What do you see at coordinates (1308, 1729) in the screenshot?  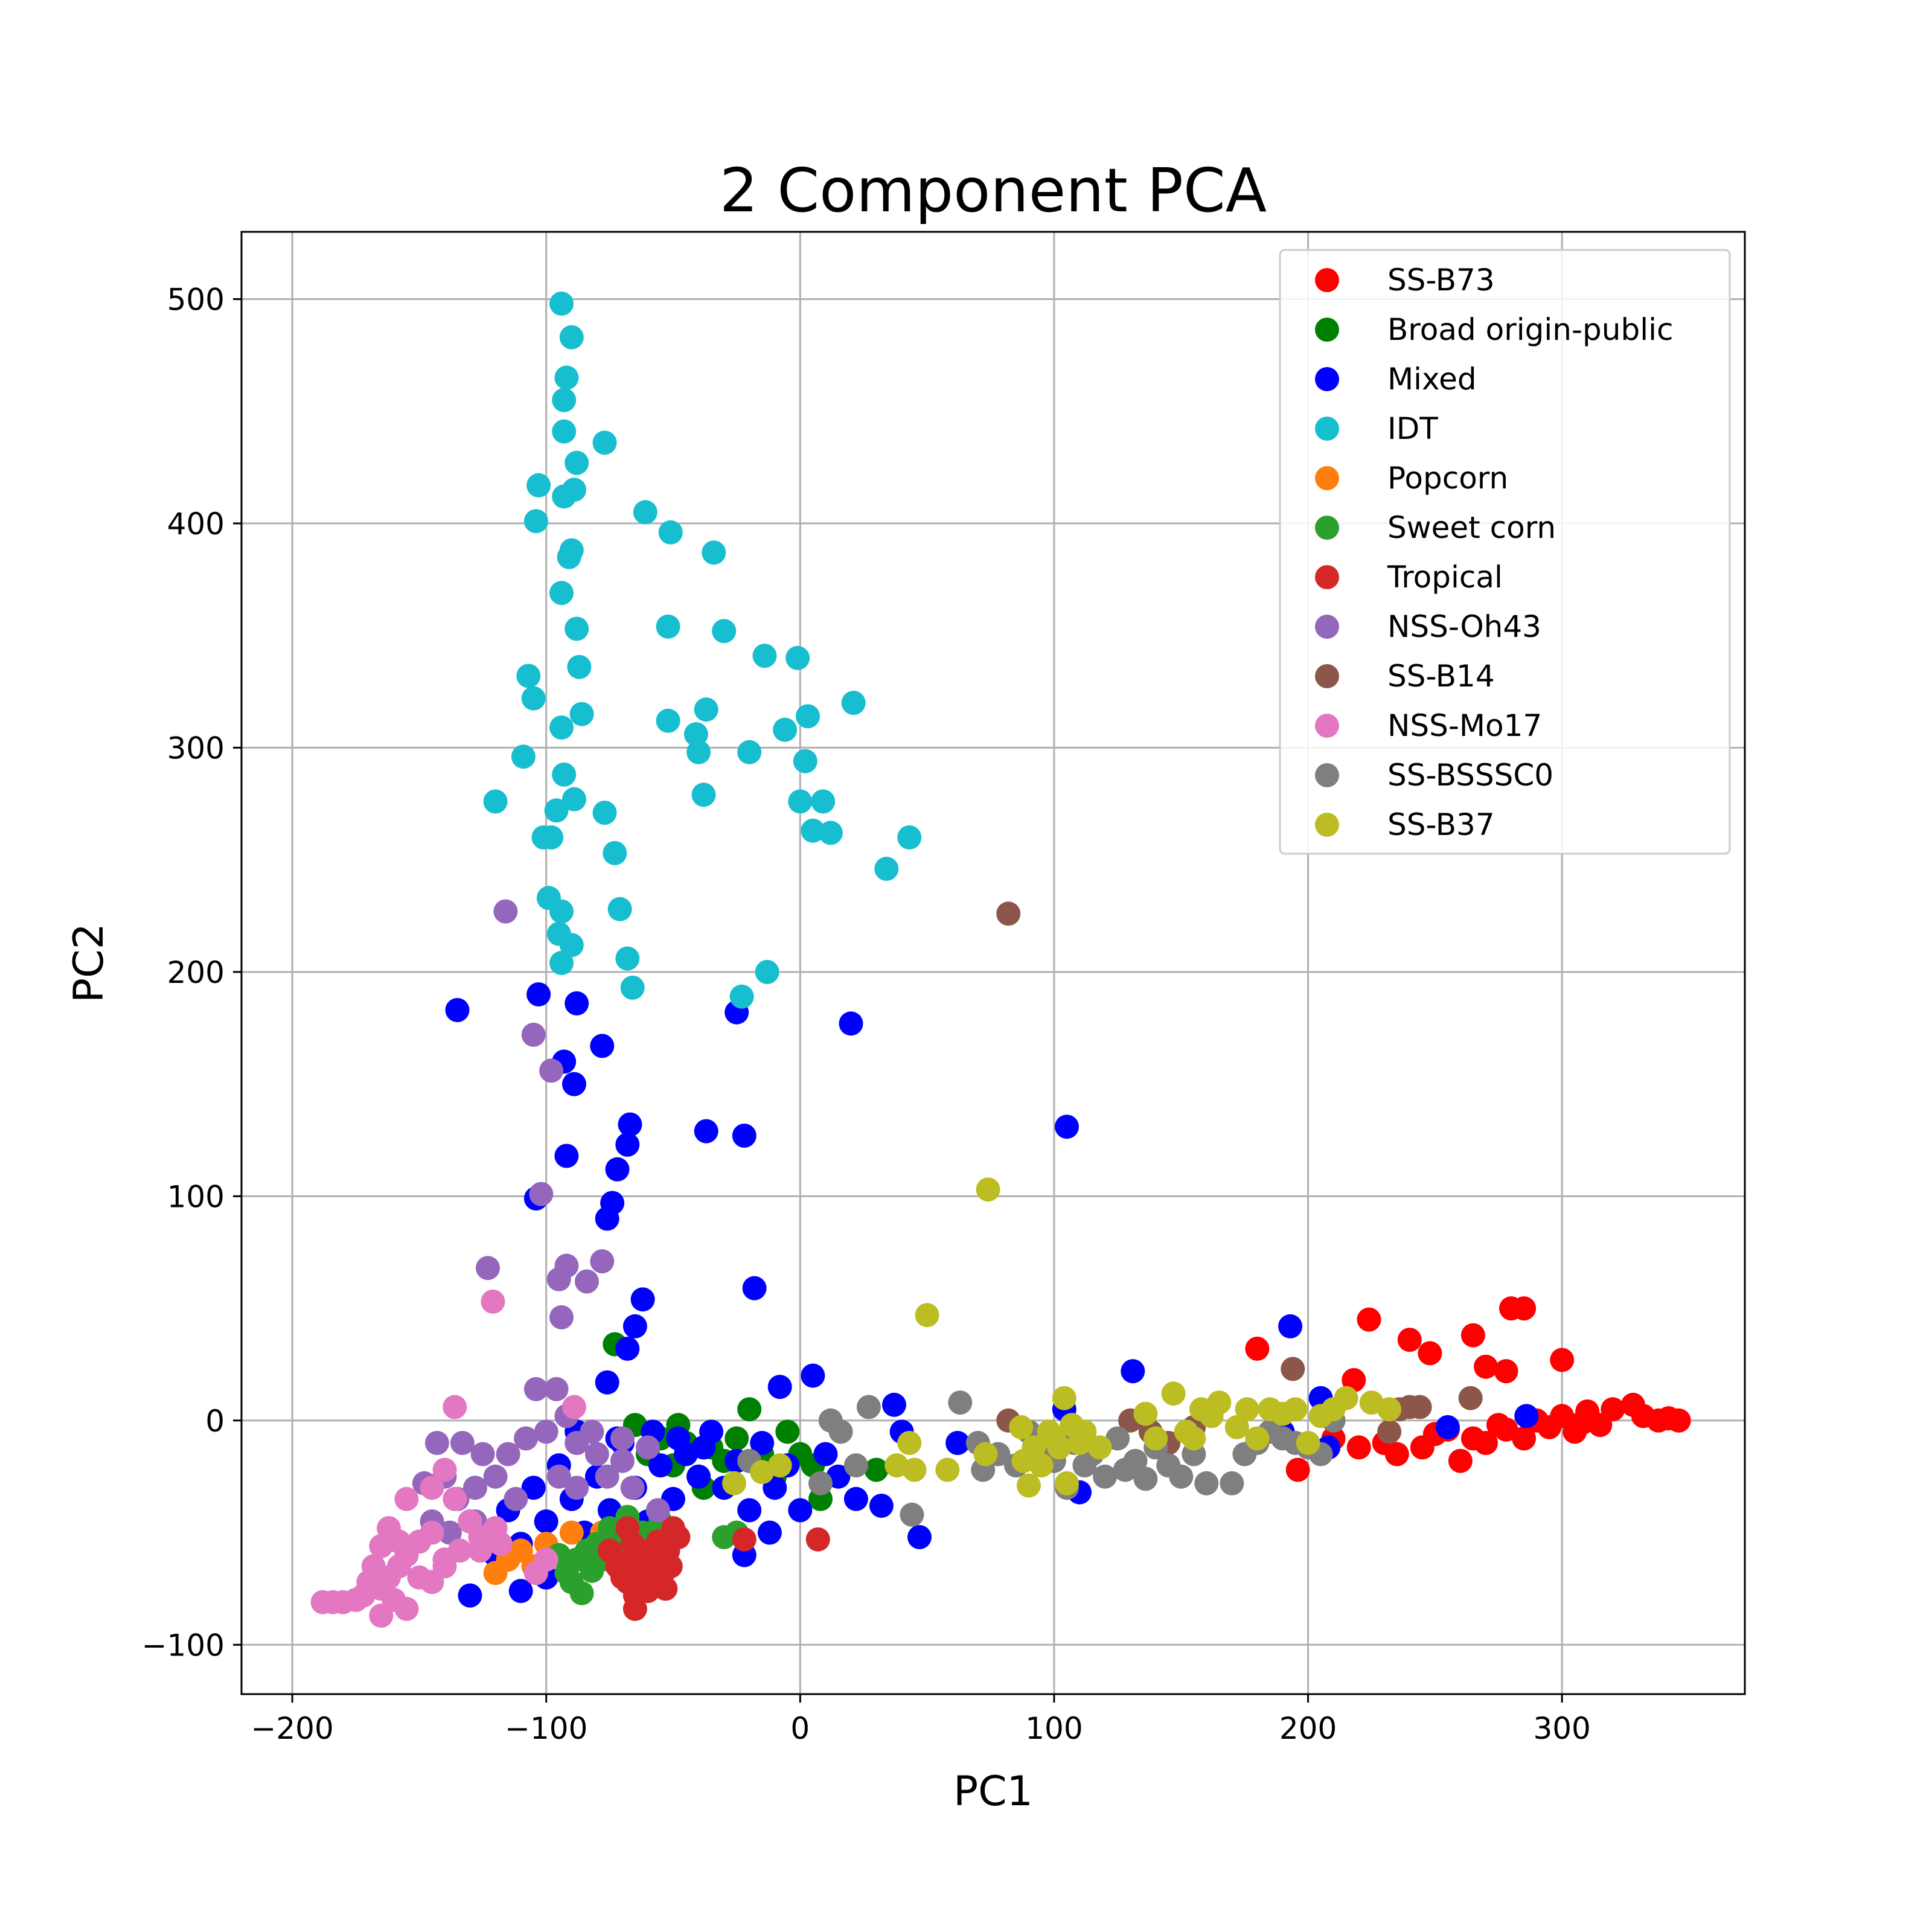 I see `x-tick-label: 200` at bounding box center [1308, 1729].